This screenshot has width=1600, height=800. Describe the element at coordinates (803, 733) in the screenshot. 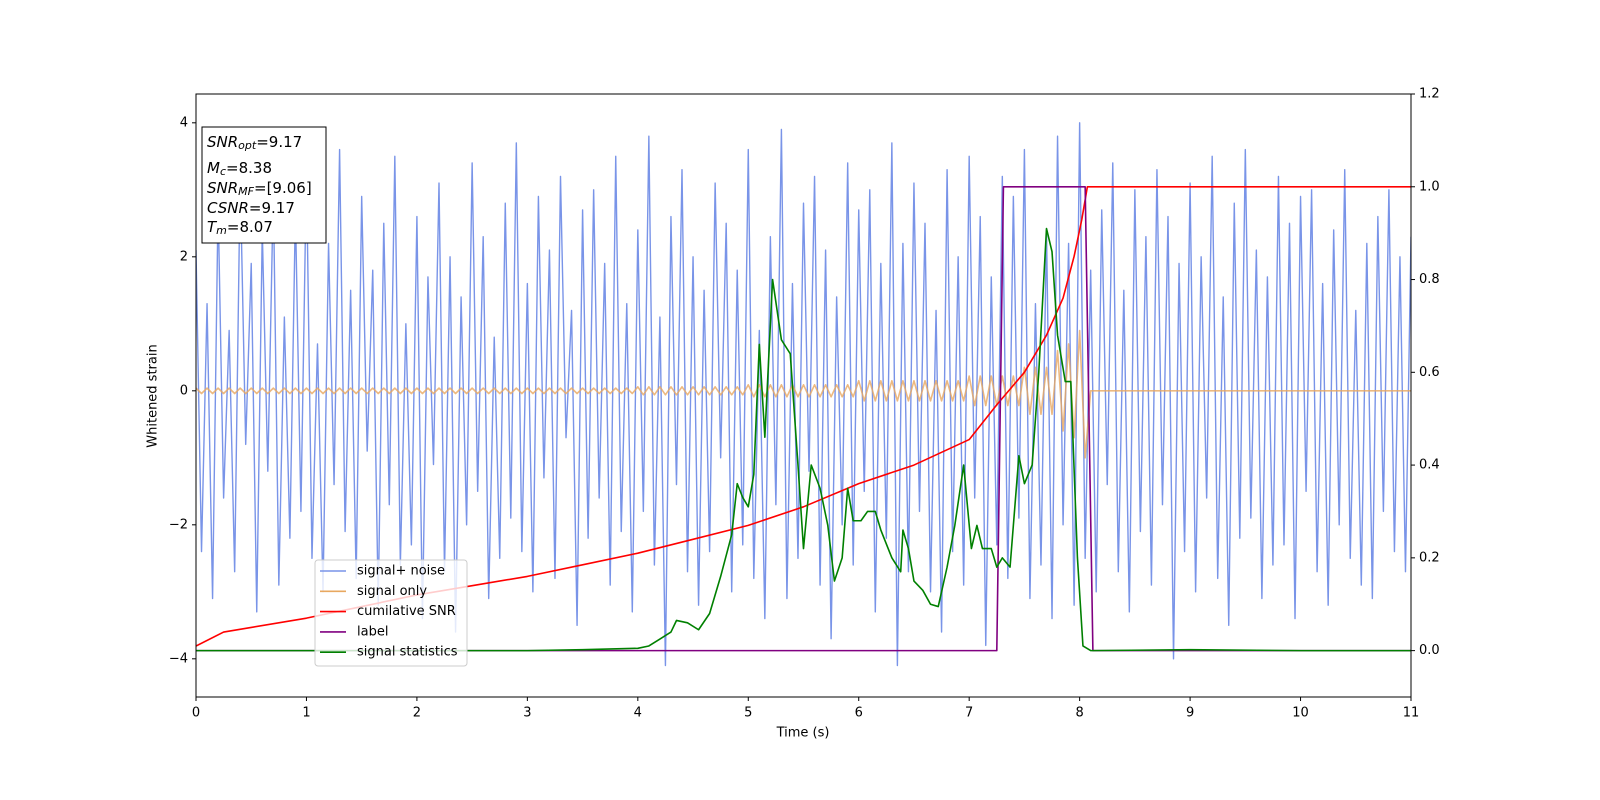

I see `x-axis-label: Time (s)` at that location.